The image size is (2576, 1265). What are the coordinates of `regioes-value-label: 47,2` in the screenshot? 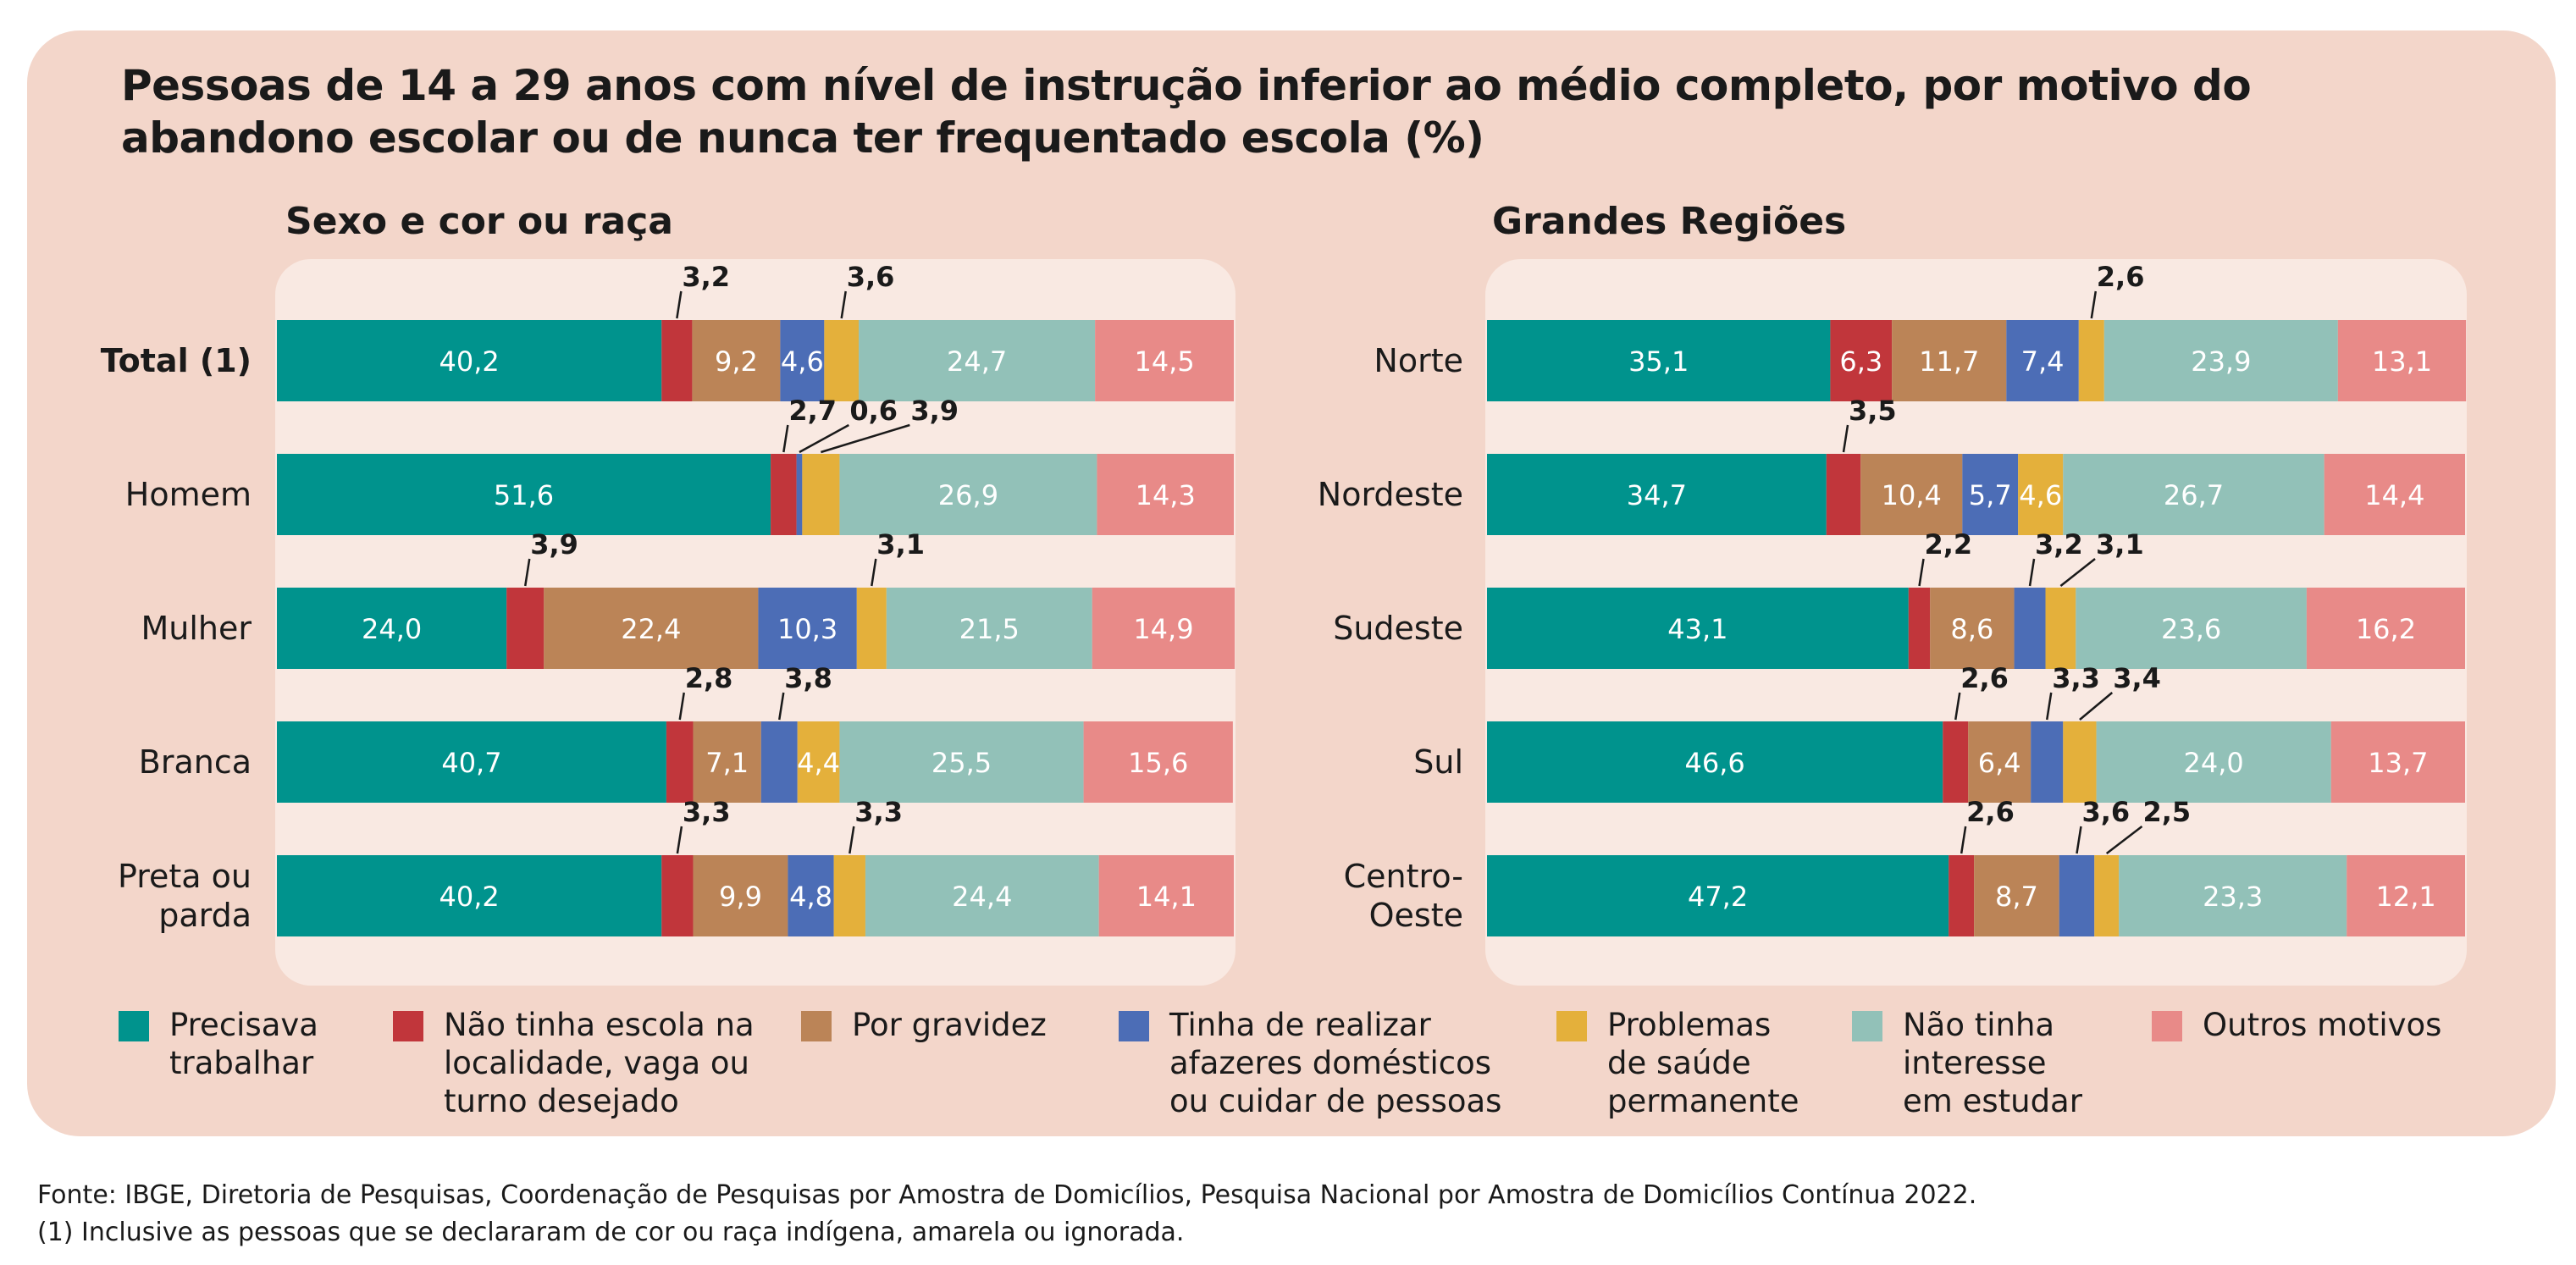 It's located at (1718, 897).